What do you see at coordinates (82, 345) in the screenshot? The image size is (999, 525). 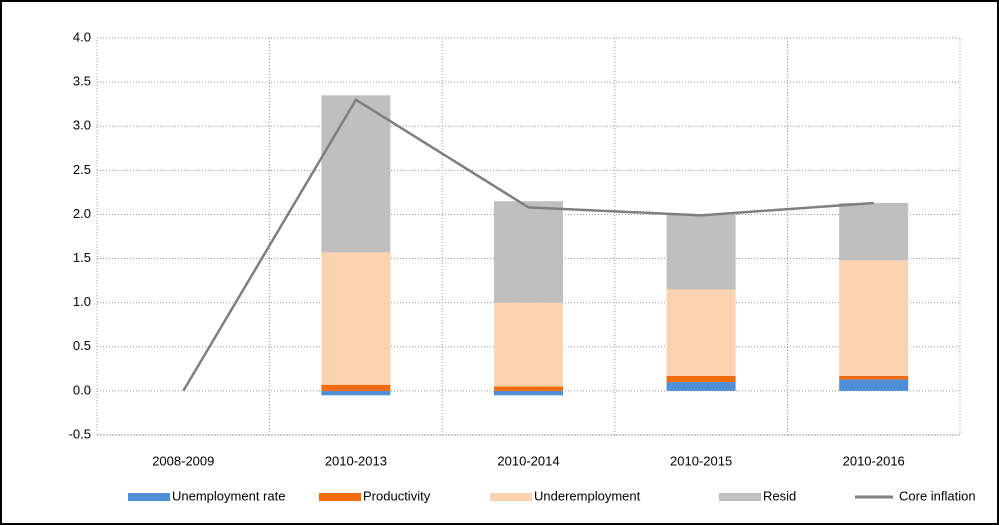 I see `y-tick-label: 0.5` at bounding box center [82, 345].